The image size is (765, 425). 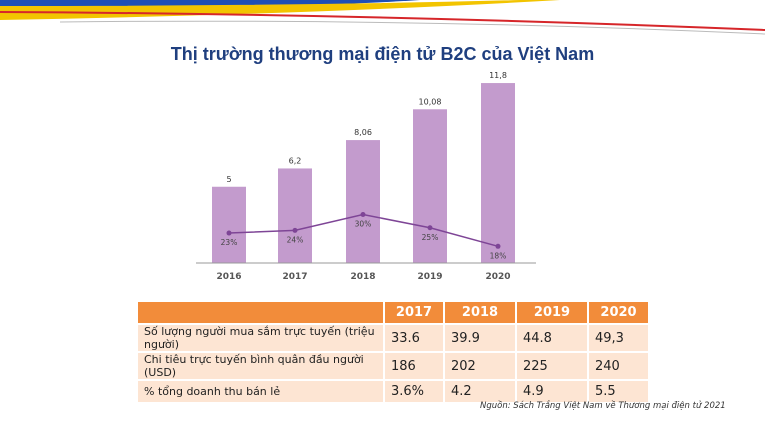 What do you see at coordinates (362, 277) in the screenshot?
I see `x-tick-label: 2018` at bounding box center [362, 277].